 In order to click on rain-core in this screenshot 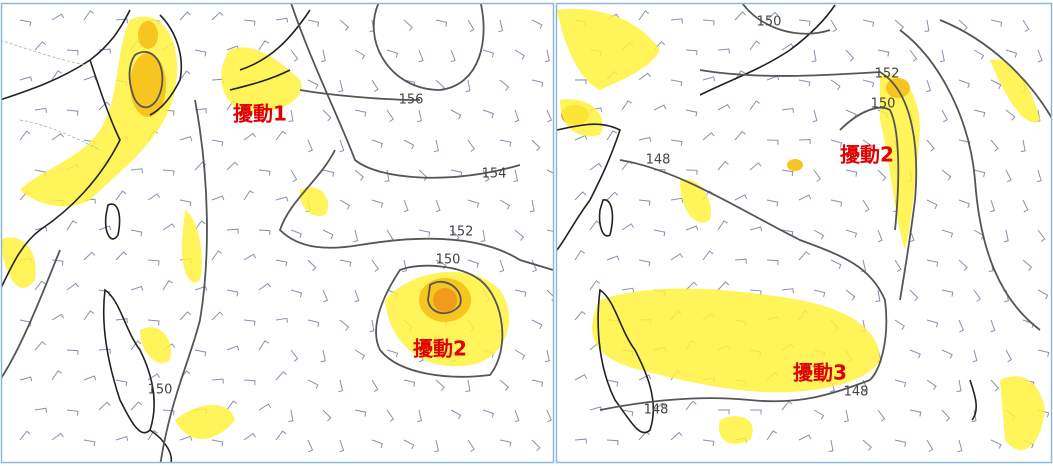, I will do `click(148, 35)`.